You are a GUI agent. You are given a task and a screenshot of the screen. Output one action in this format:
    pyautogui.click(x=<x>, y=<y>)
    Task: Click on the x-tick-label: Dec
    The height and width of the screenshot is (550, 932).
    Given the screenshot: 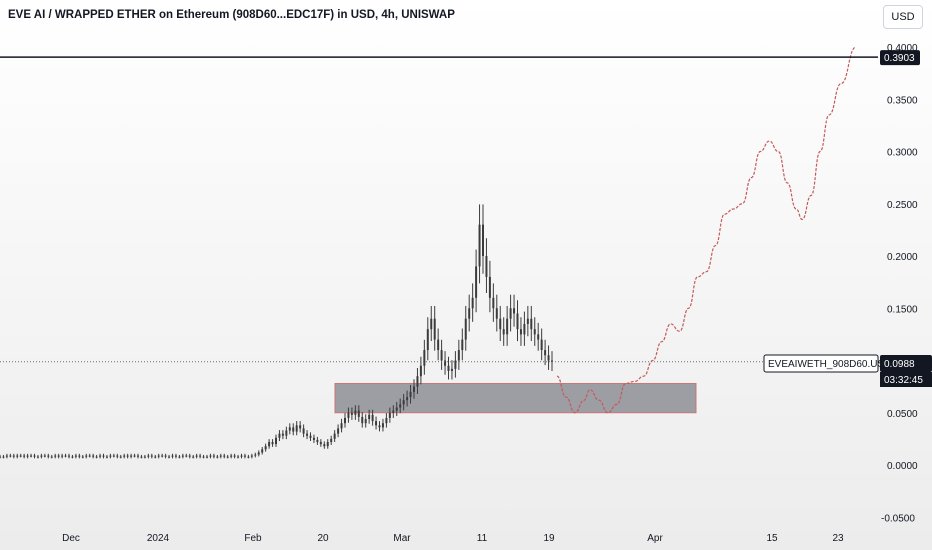 What is the action you would take?
    pyautogui.click(x=71, y=538)
    